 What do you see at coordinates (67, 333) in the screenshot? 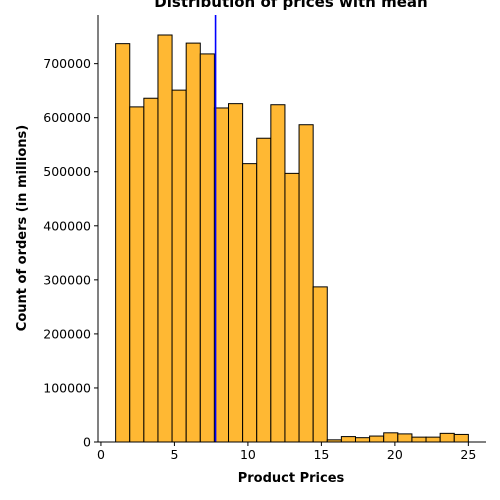
I see `y-tick-label: 200000` at bounding box center [67, 333].